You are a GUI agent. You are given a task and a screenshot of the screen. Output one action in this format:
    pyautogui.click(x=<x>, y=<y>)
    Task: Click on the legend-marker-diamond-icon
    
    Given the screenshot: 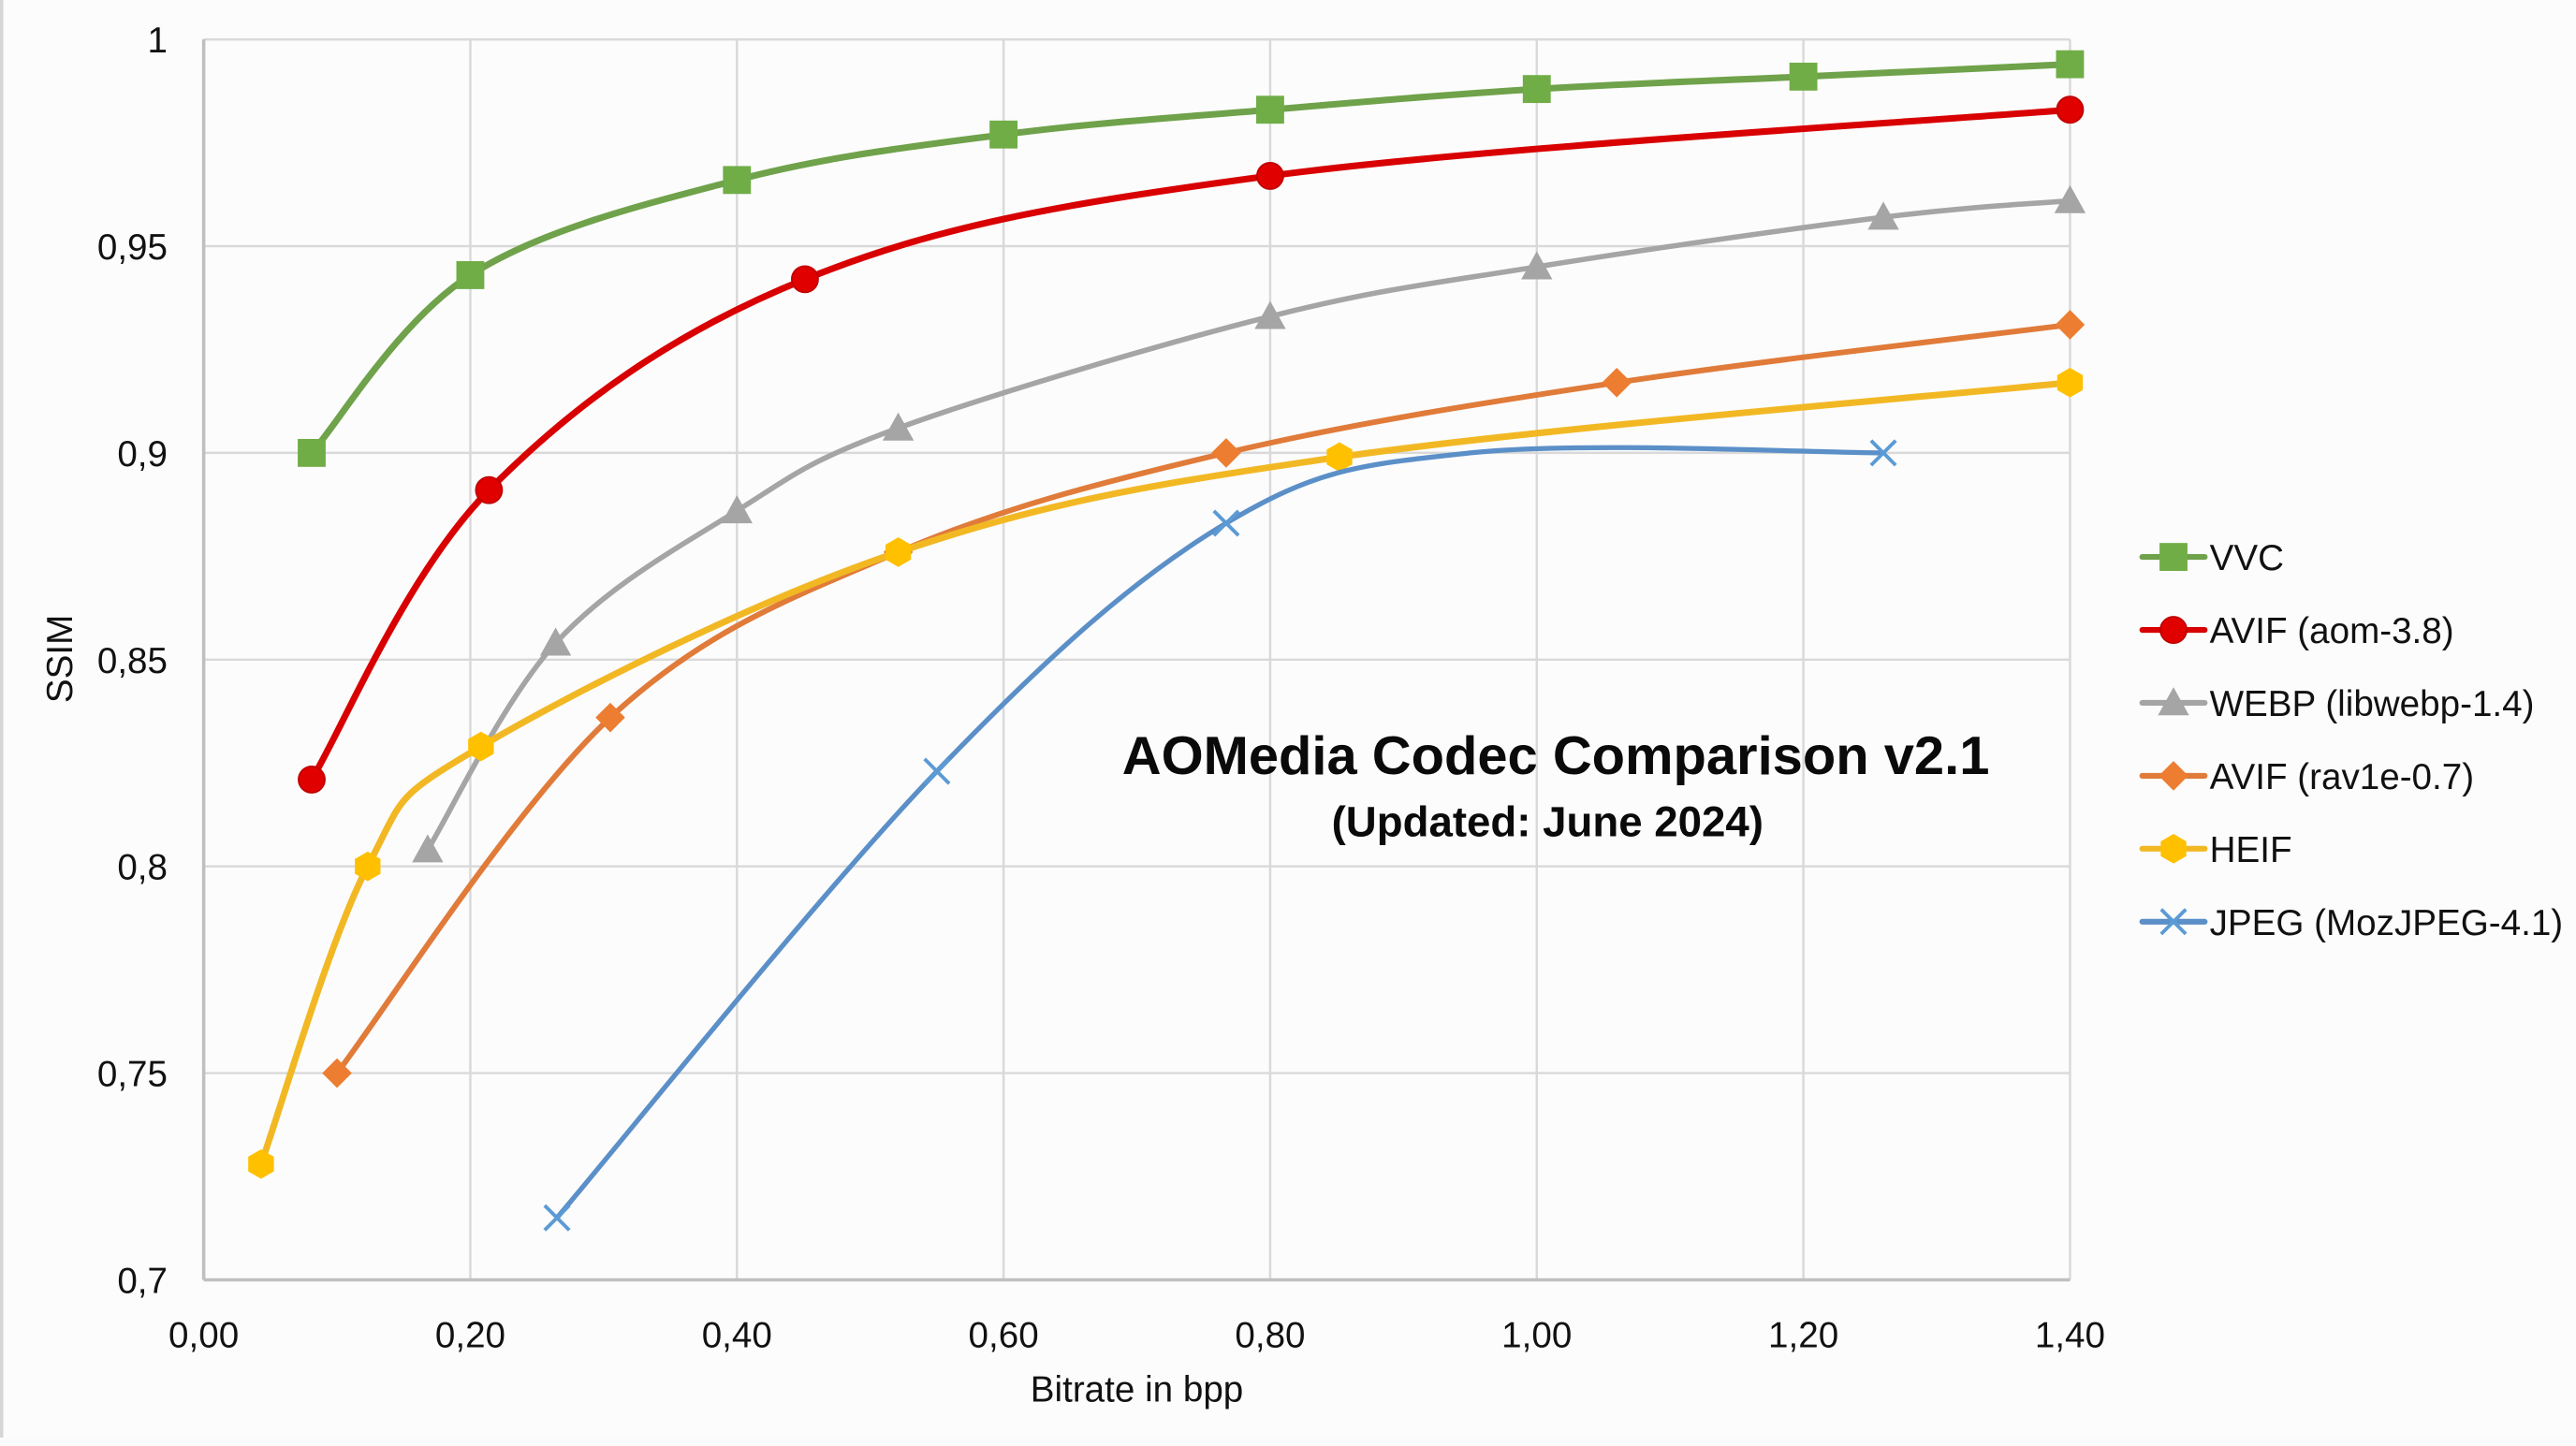 What is the action you would take?
    pyautogui.click(x=2173, y=776)
    